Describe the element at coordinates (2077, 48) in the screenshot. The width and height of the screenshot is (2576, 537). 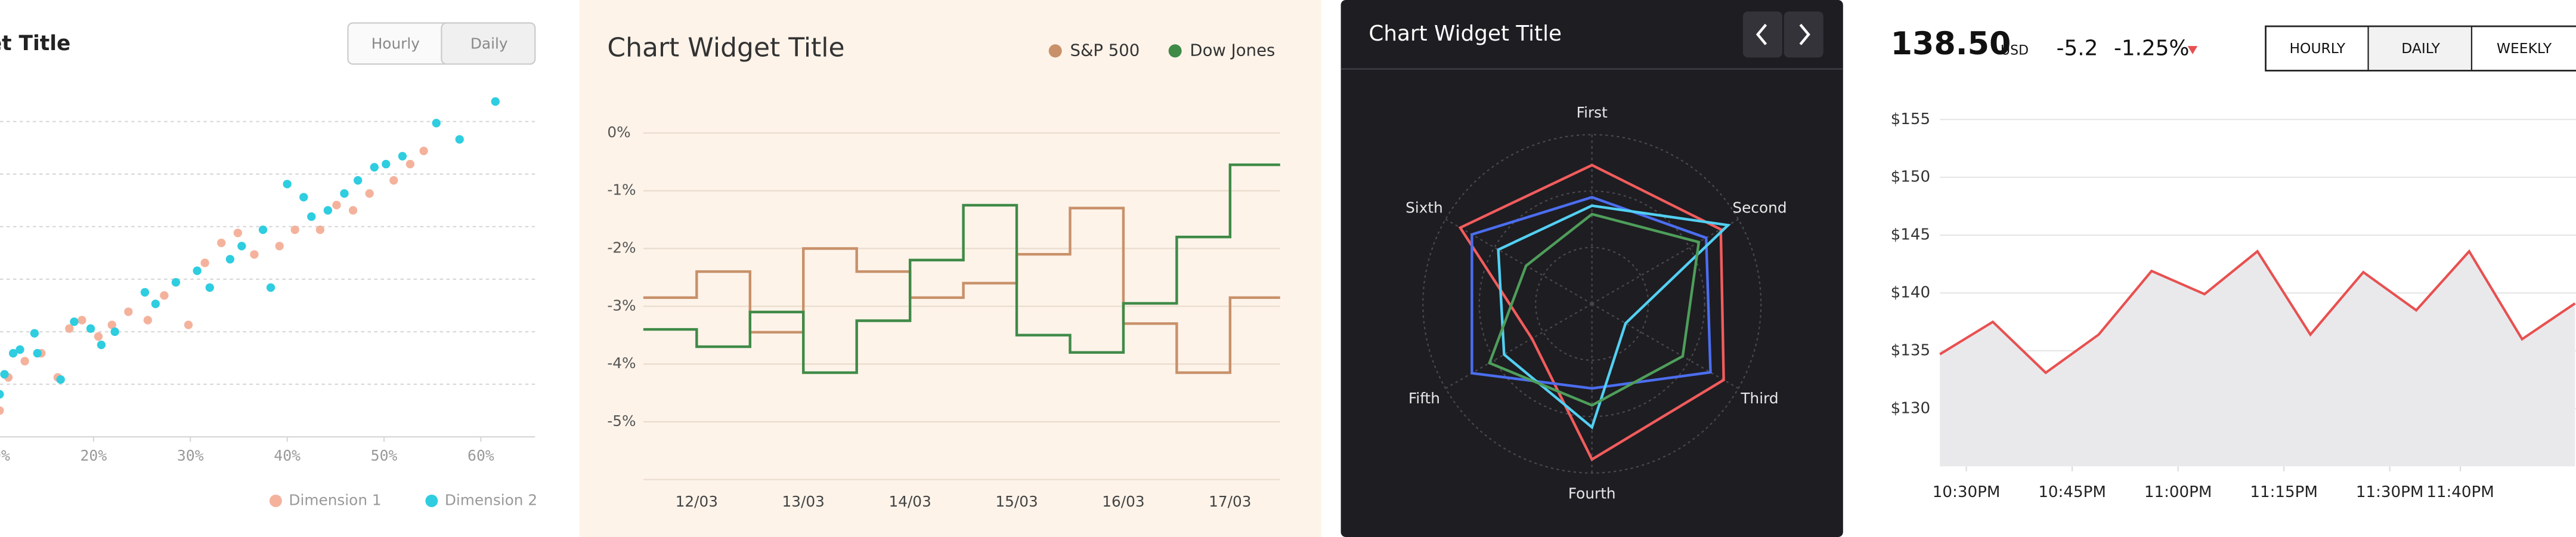
I see `price-change: -5.2` at that location.